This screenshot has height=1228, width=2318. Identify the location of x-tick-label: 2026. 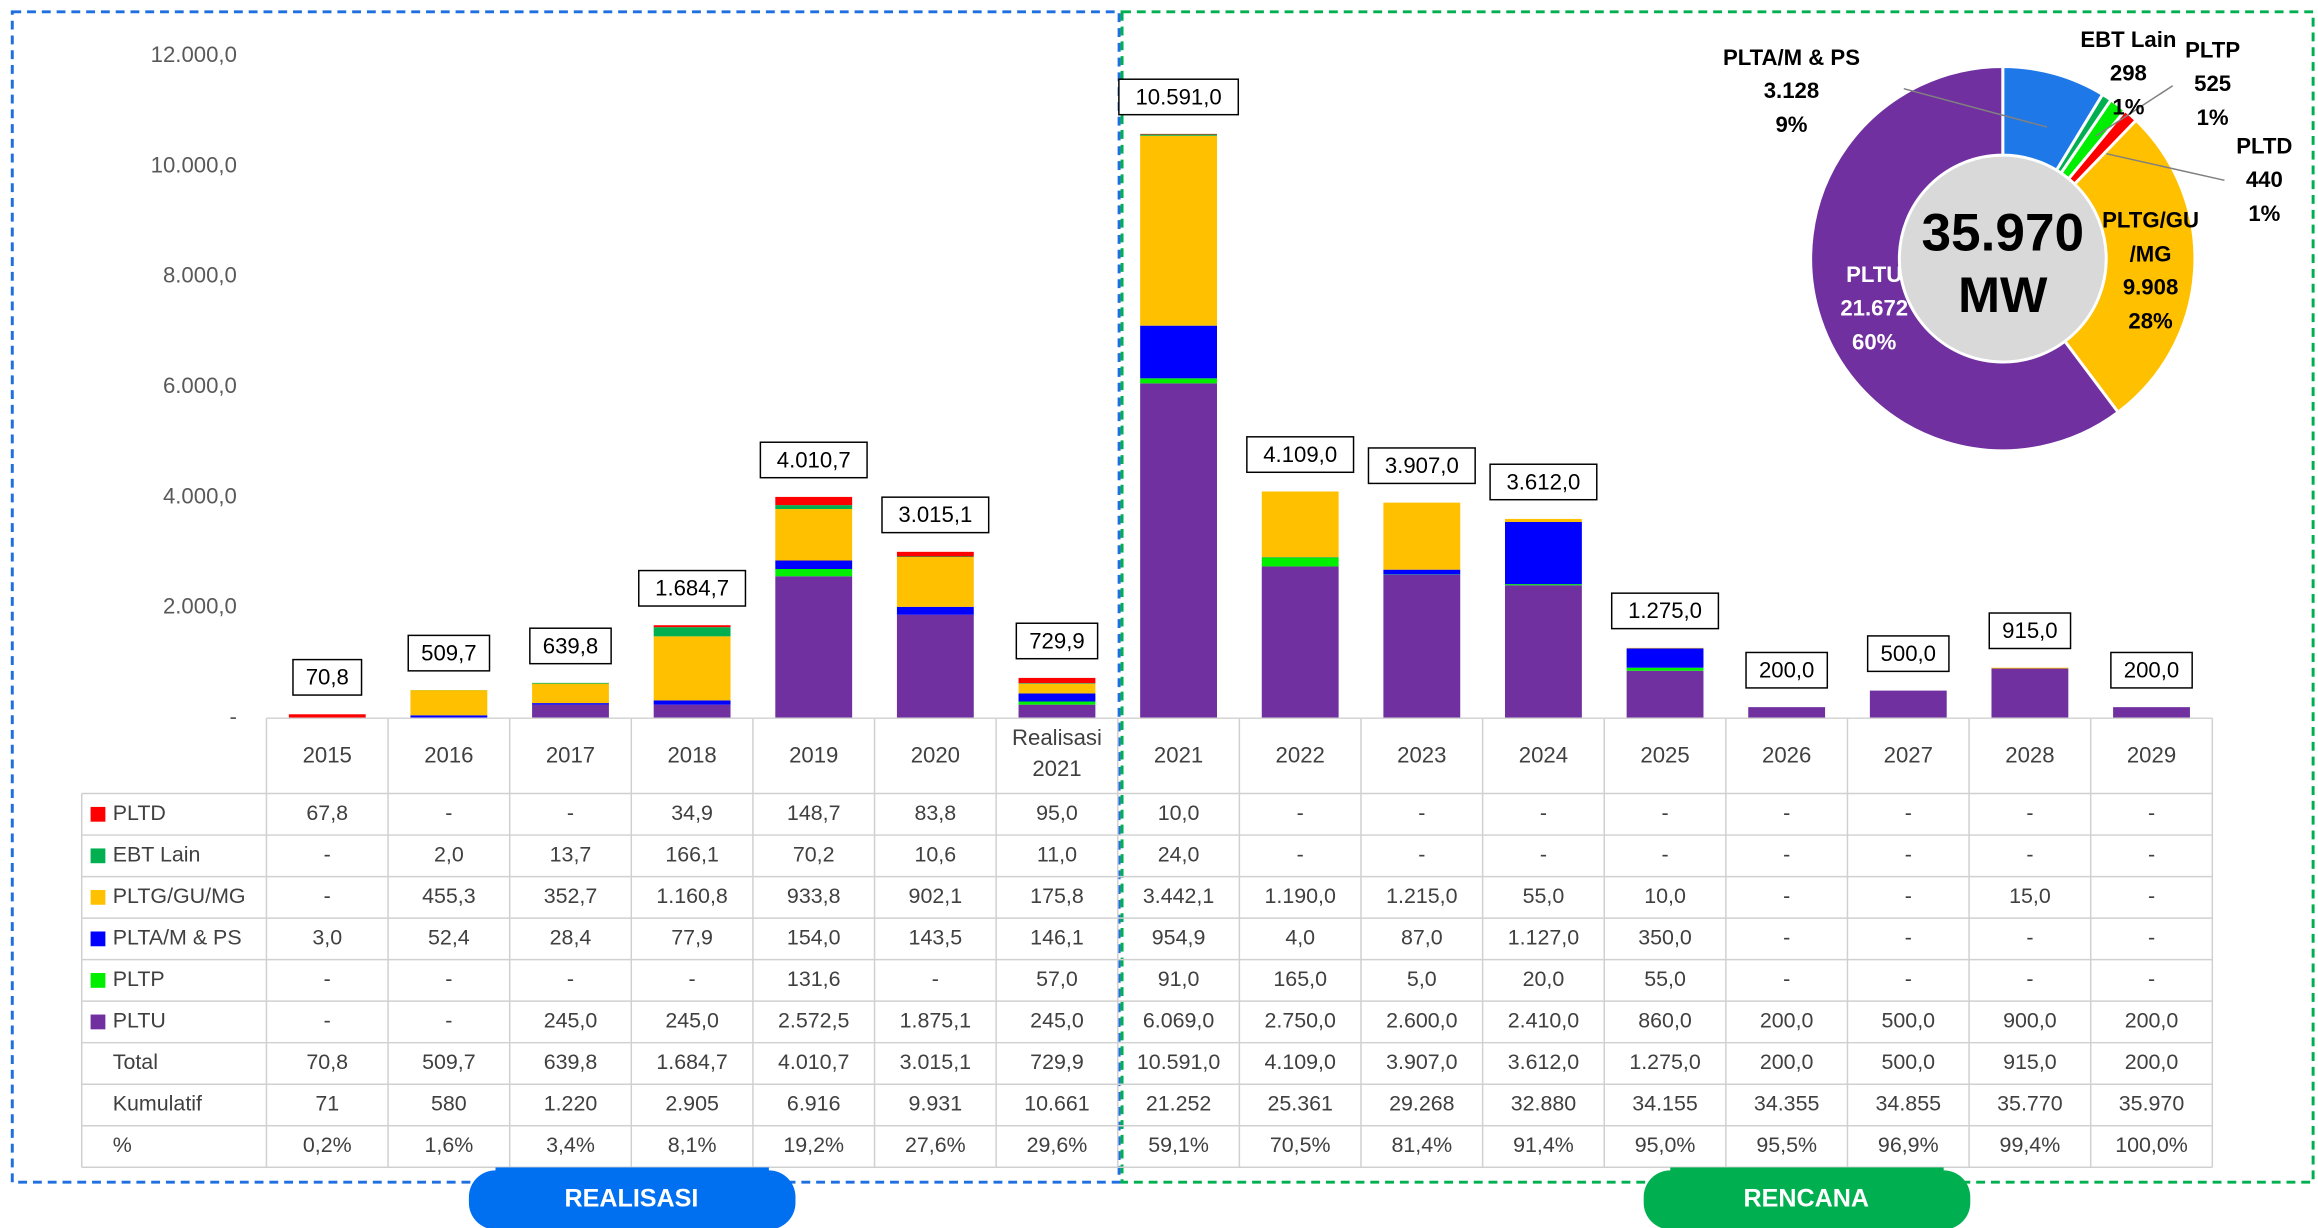
(1786, 754).